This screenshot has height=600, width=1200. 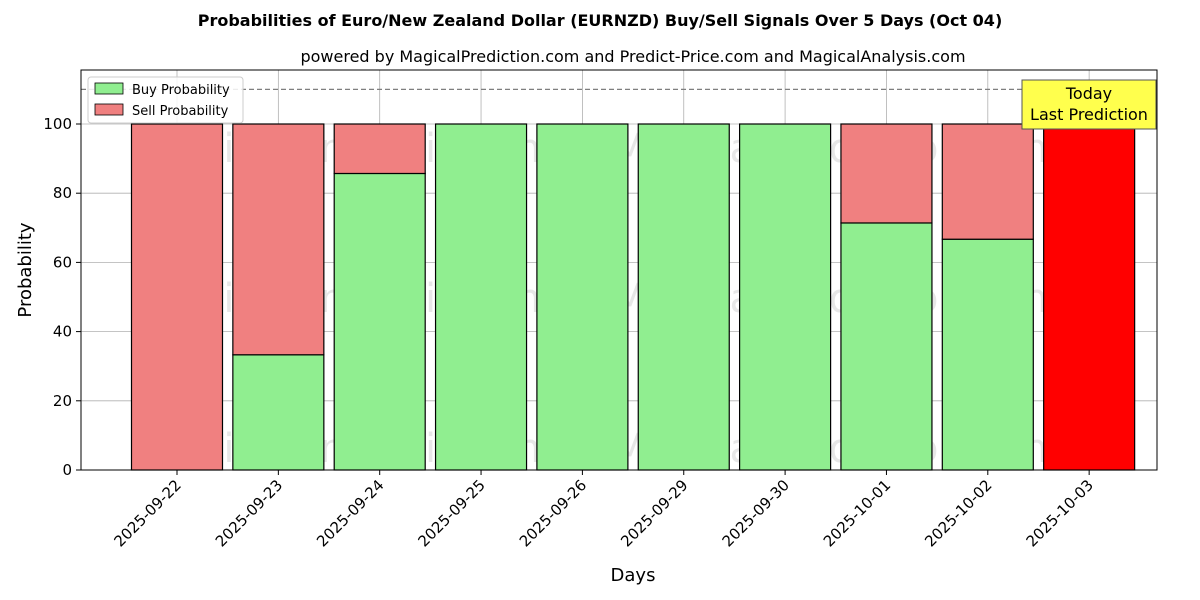 What do you see at coordinates (62, 297) in the screenshot?
I see `y-axis-ticks: 0 20 40 60 80 100` at bounding box center [62, 297].